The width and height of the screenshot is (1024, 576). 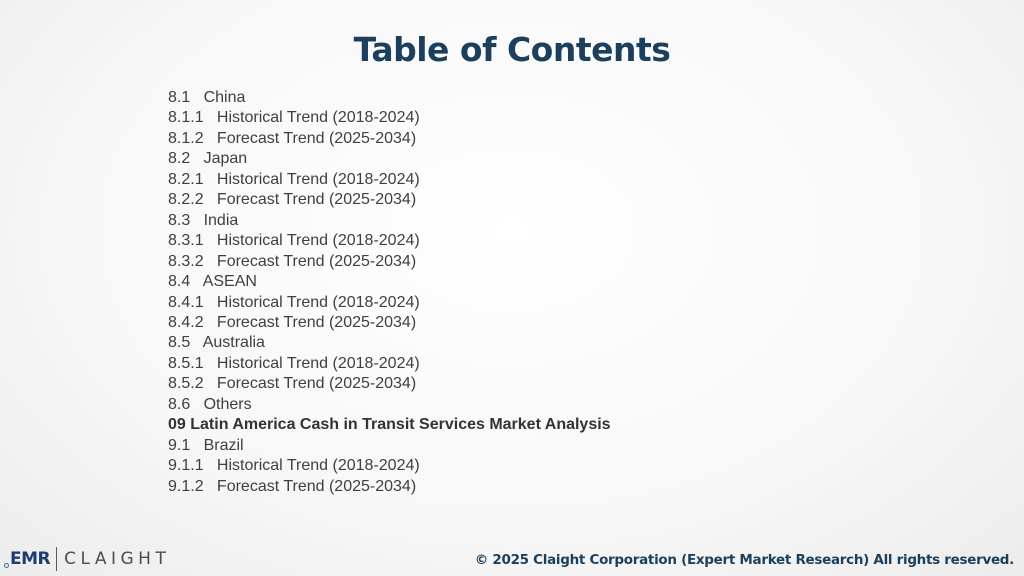 What do you see at coordinates (292, 138) in the screenshot?
I see `toc-item: 8.1.2 Forecast Trend (2025-2034)` at bounding box center [292, 138].